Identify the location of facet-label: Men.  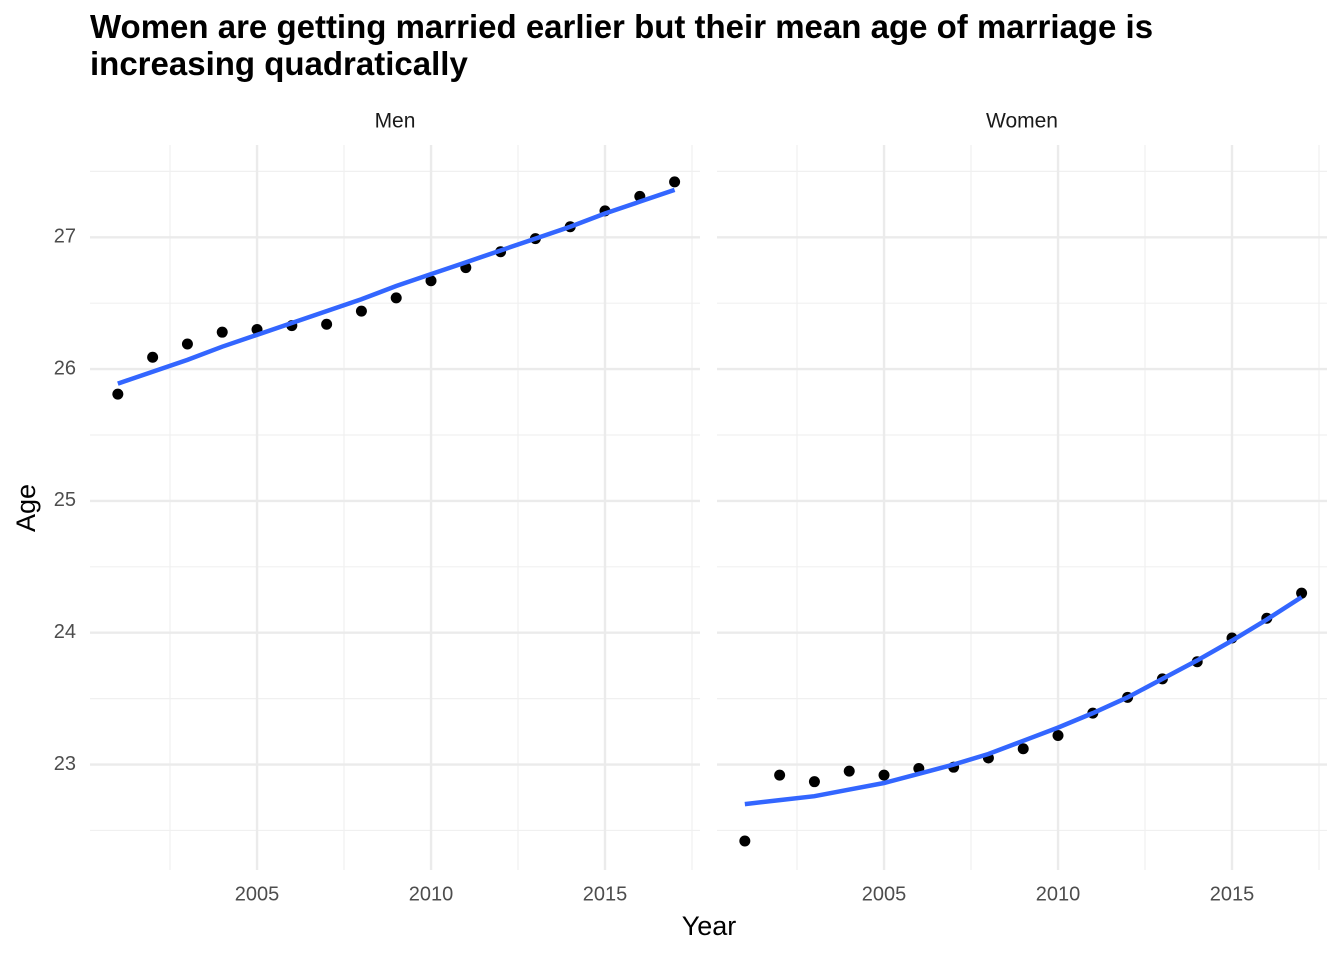
(395, 121).